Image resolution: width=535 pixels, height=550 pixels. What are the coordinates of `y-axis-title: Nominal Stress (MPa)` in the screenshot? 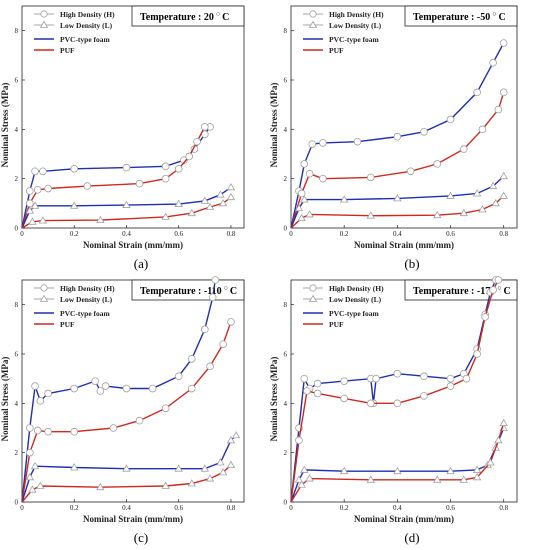 It's located at (274, 399).